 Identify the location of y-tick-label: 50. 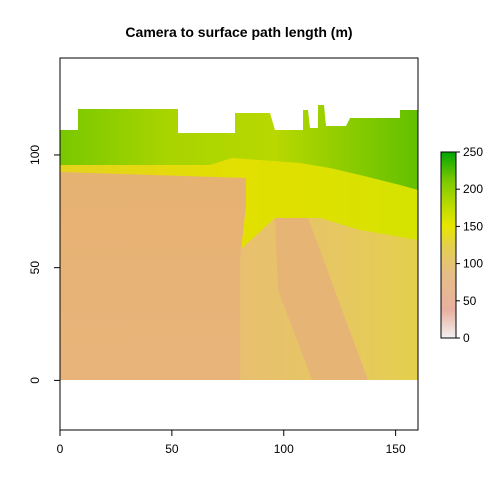
(35, 268).